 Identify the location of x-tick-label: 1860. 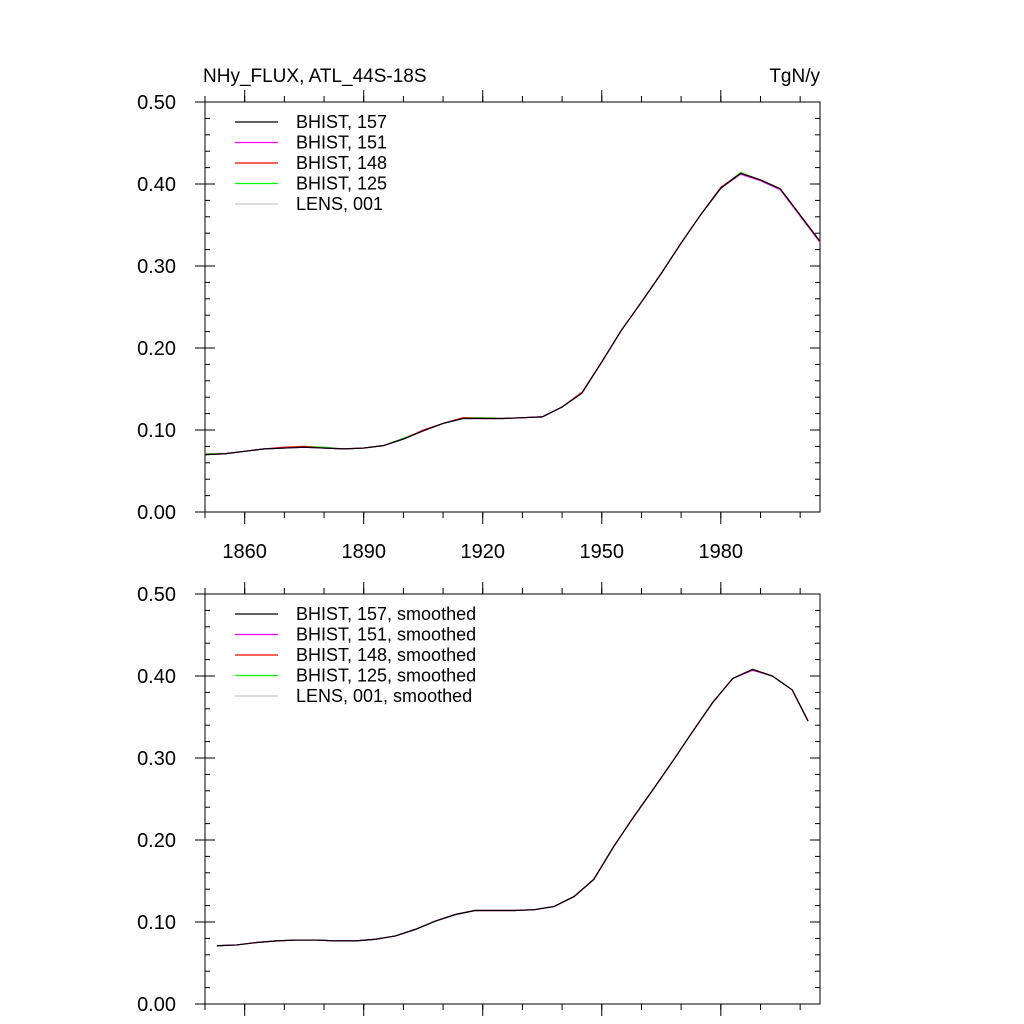
(244, 552).